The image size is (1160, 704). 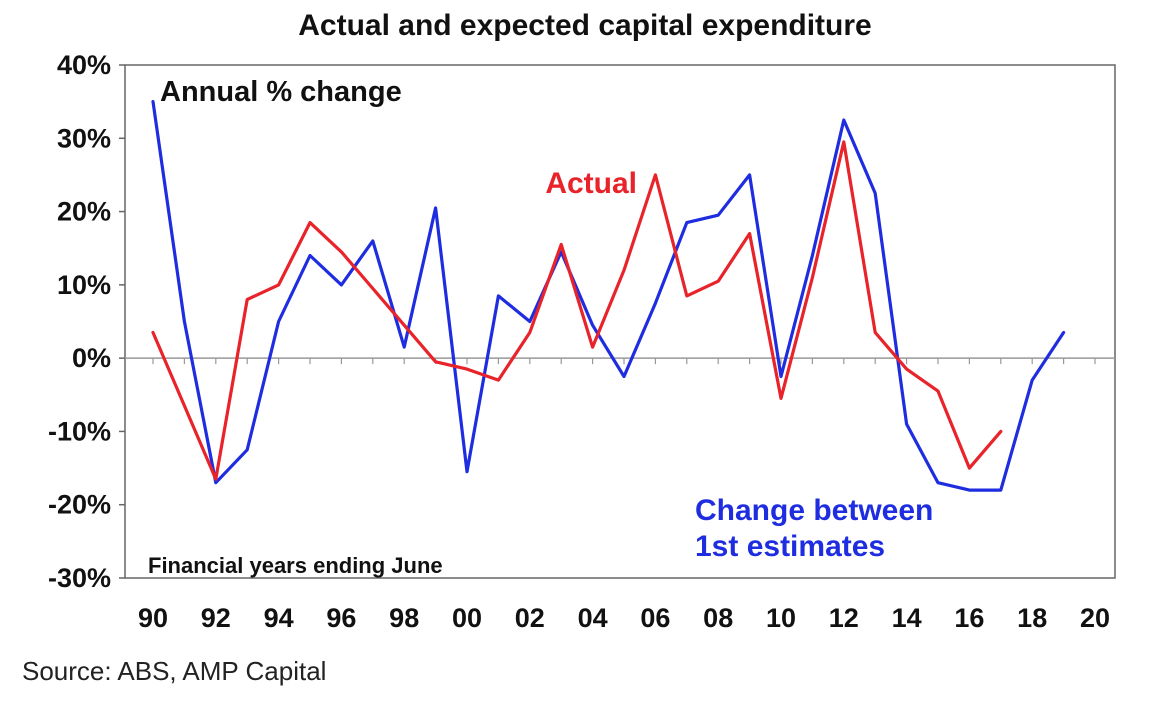 I want to click on y-tick-label: 40%, so click(x=84, y=65).